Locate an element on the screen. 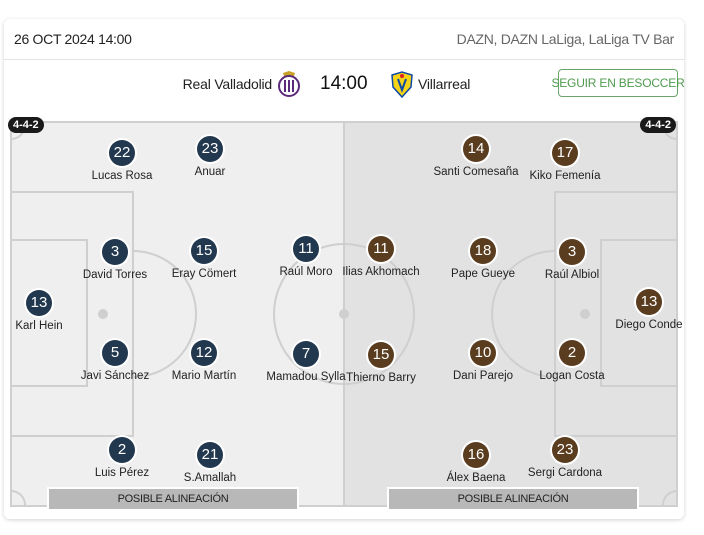  tv-channels: DAZN, DAZN LaLiga, LaLiga TV Bar is located at coordinates (565, 39).